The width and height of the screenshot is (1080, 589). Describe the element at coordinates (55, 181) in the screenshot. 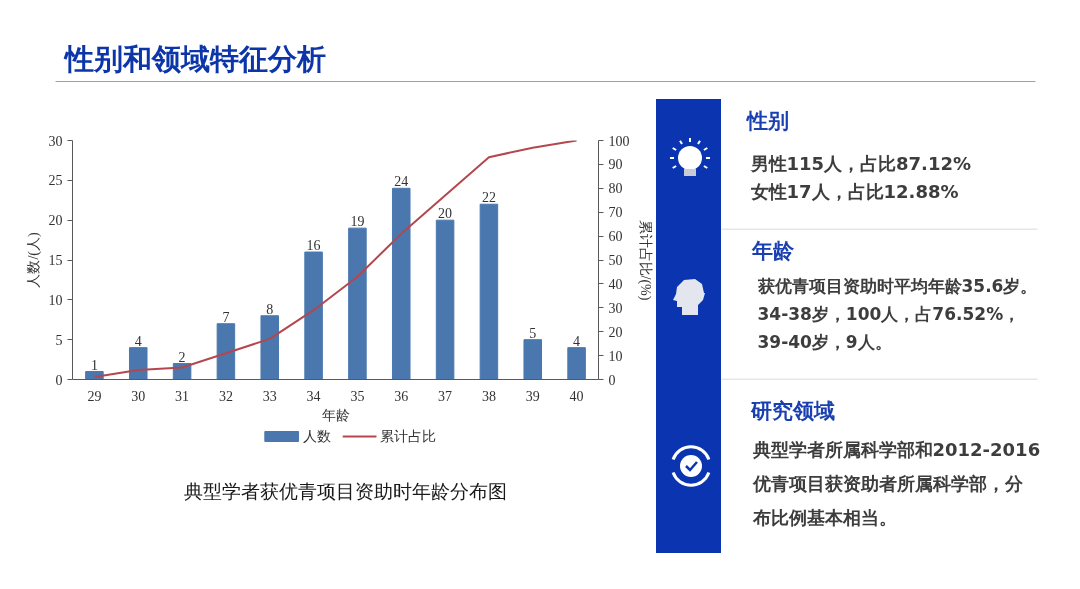

I see `y-tick-label: 25` at that location.